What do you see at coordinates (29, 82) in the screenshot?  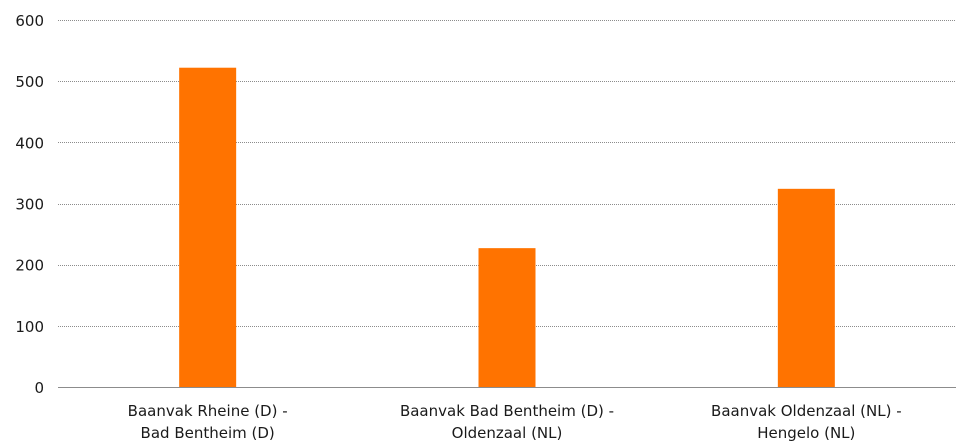 I see `y-tick-label: 500` at bounding box center [29, 82].